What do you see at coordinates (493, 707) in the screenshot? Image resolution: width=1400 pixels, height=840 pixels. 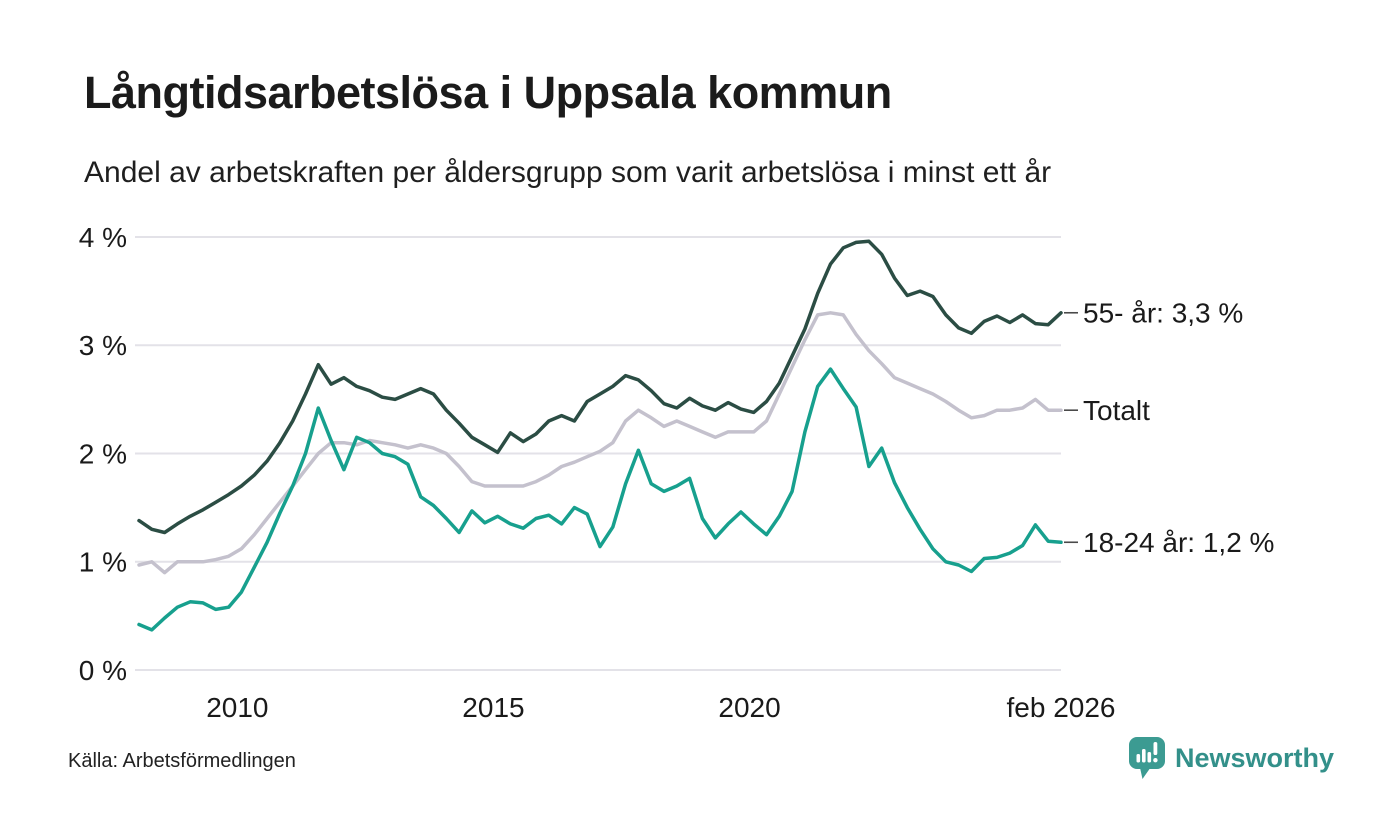 I see `x-tick-label: 2015` at bounding box center [493, 707].